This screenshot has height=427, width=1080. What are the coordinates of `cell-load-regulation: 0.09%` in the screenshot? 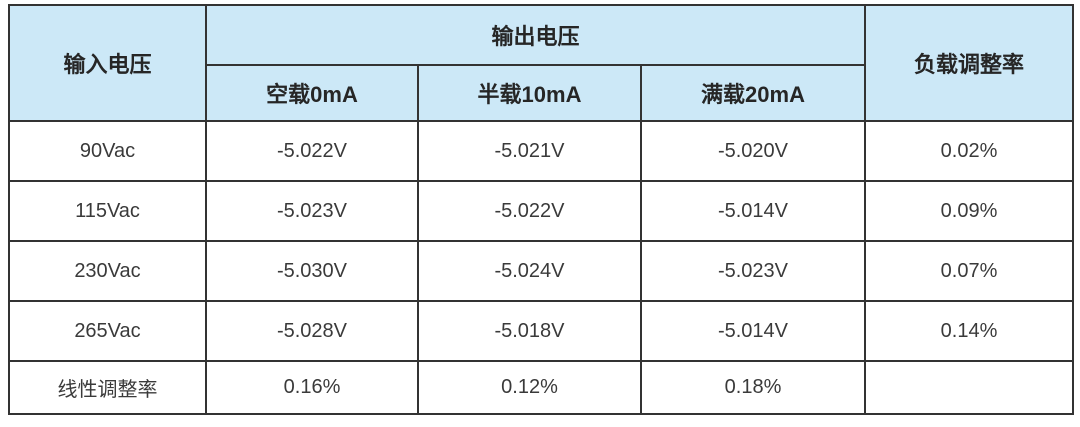 It's located at (969, 211).